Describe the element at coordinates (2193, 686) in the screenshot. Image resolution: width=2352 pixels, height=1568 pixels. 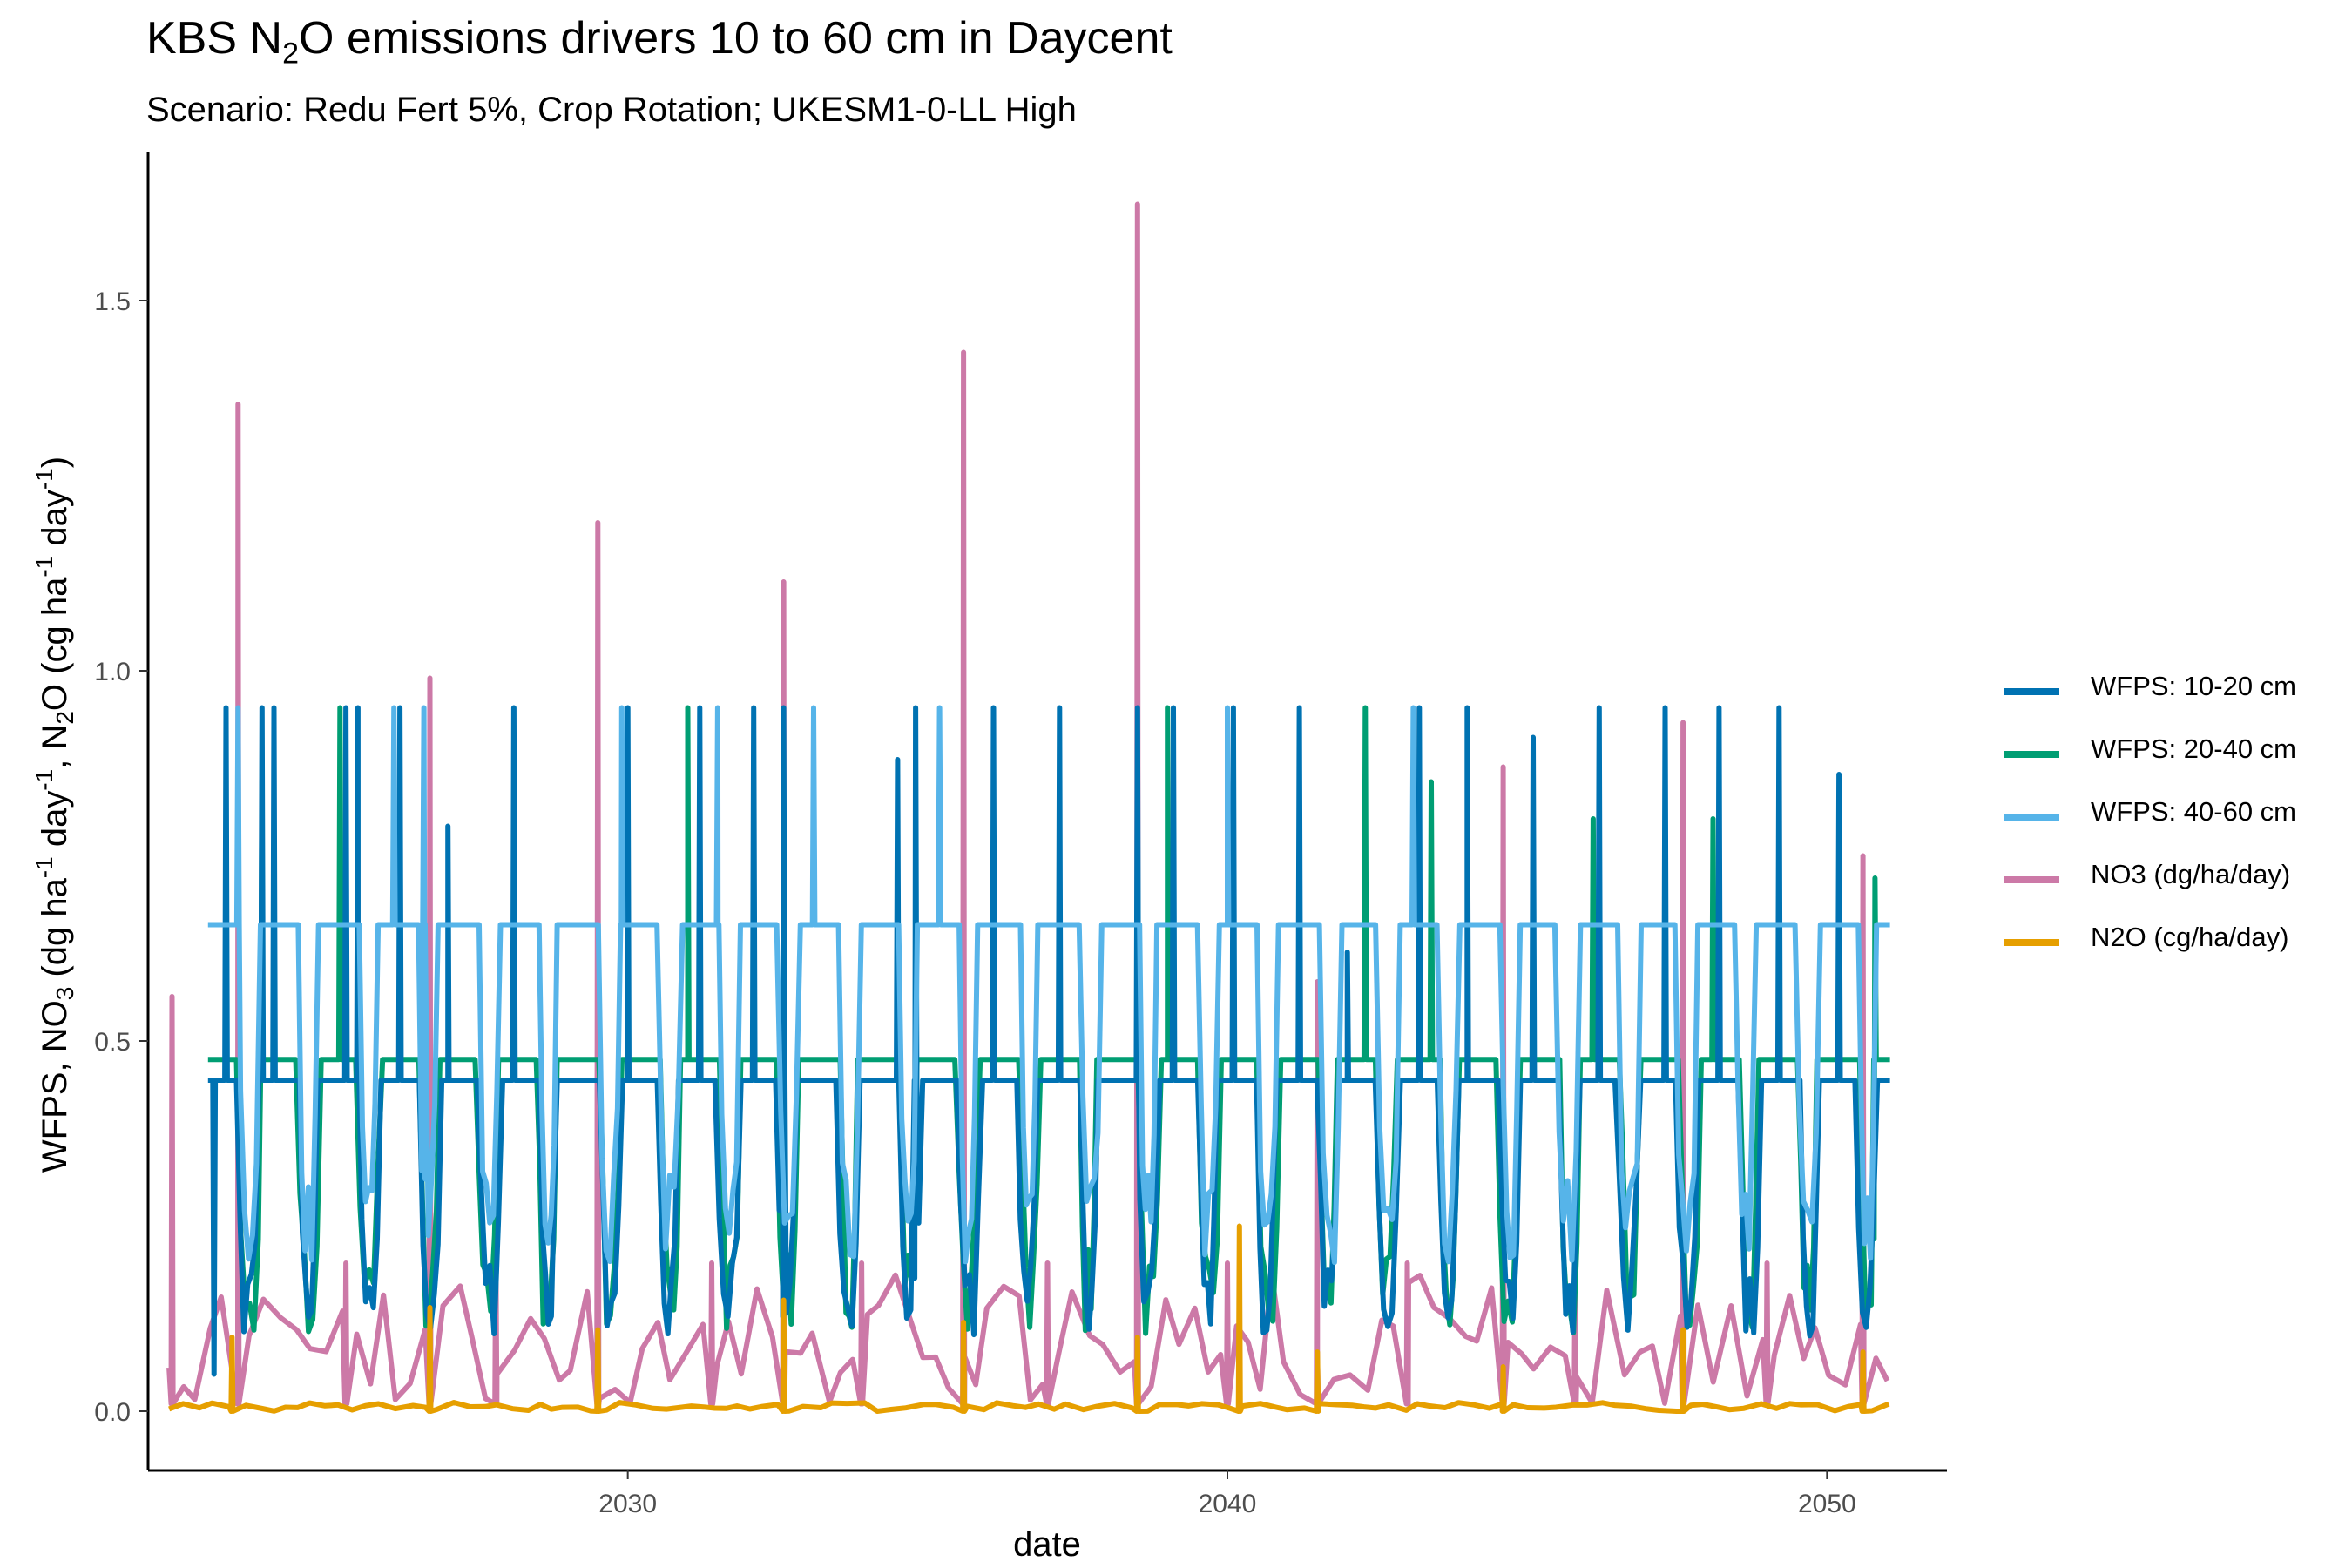
I see `legend-label: WFPS: 10-20 cm` at that location.